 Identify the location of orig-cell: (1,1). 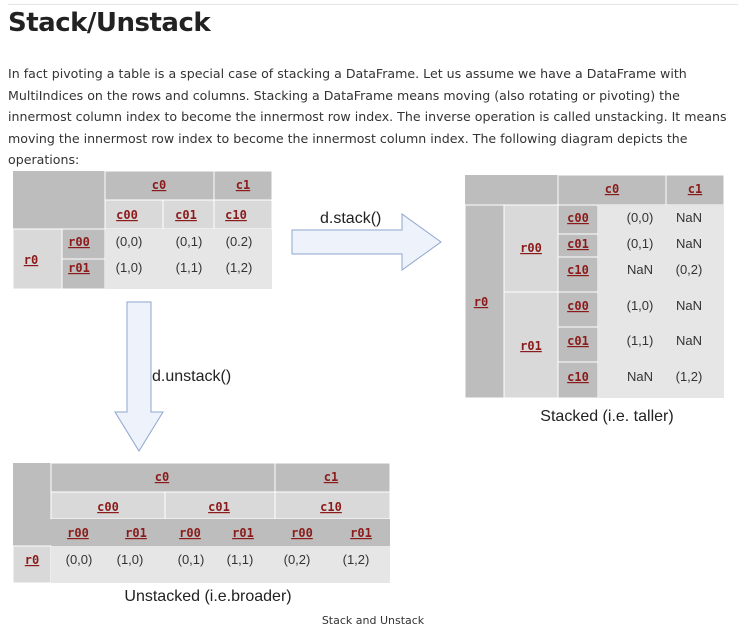
(189, 267).